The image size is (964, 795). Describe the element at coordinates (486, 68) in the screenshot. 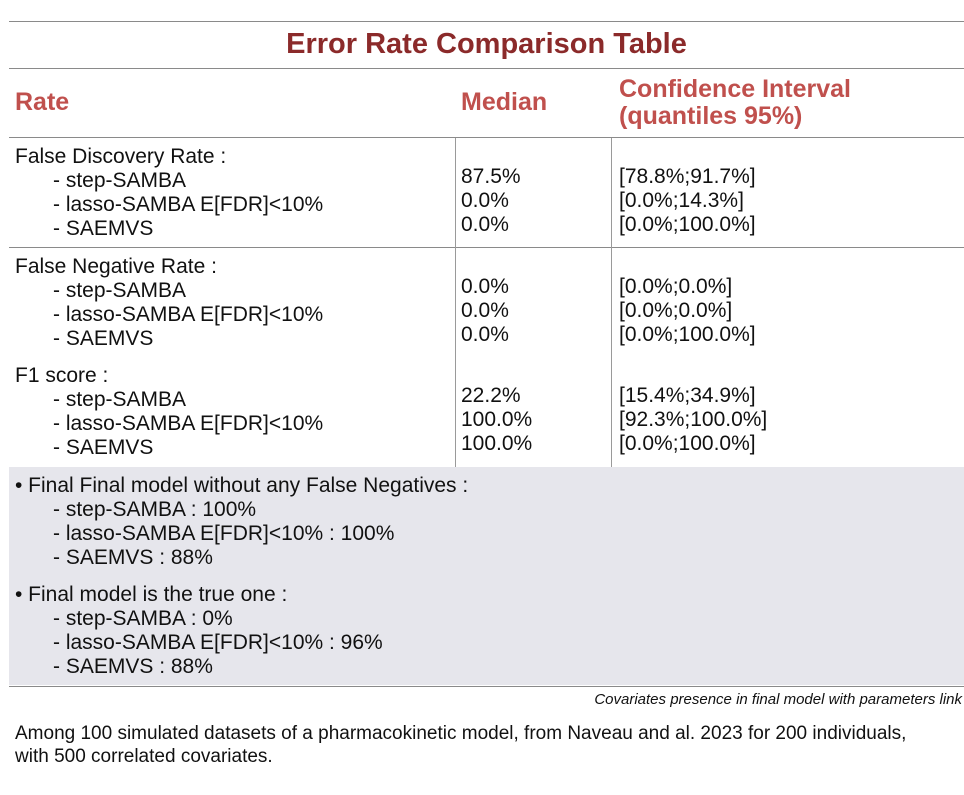

I see `rule-under-title` at that location.